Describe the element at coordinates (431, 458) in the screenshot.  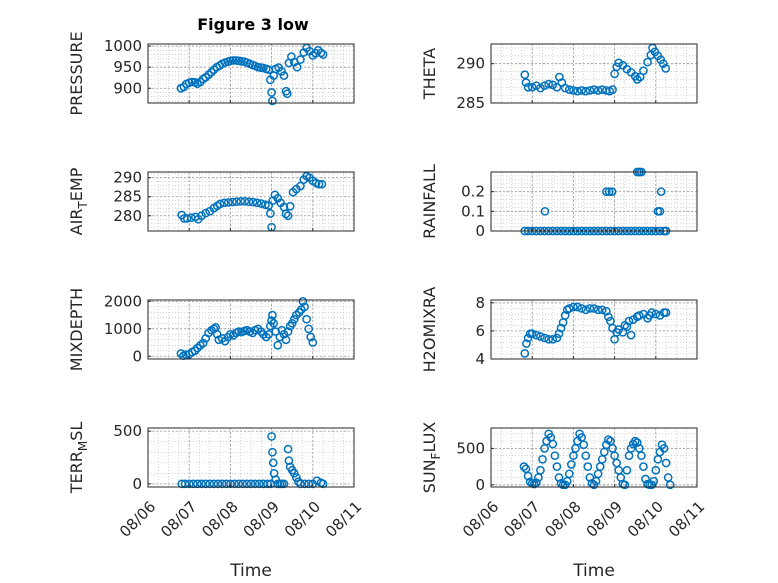
I see `y-axis-label: SUNFLUX` at that location.